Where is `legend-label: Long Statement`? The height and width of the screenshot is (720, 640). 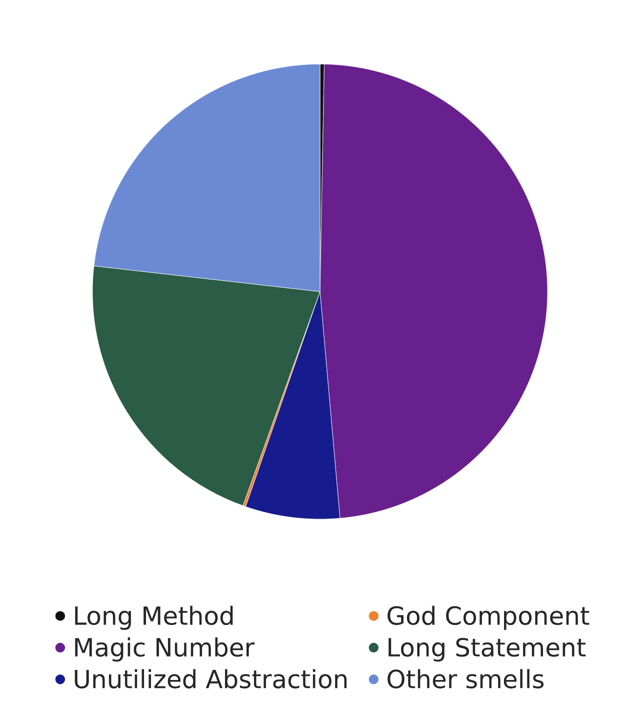
legend-label: Long Statement is located at coordinates (487, 650).